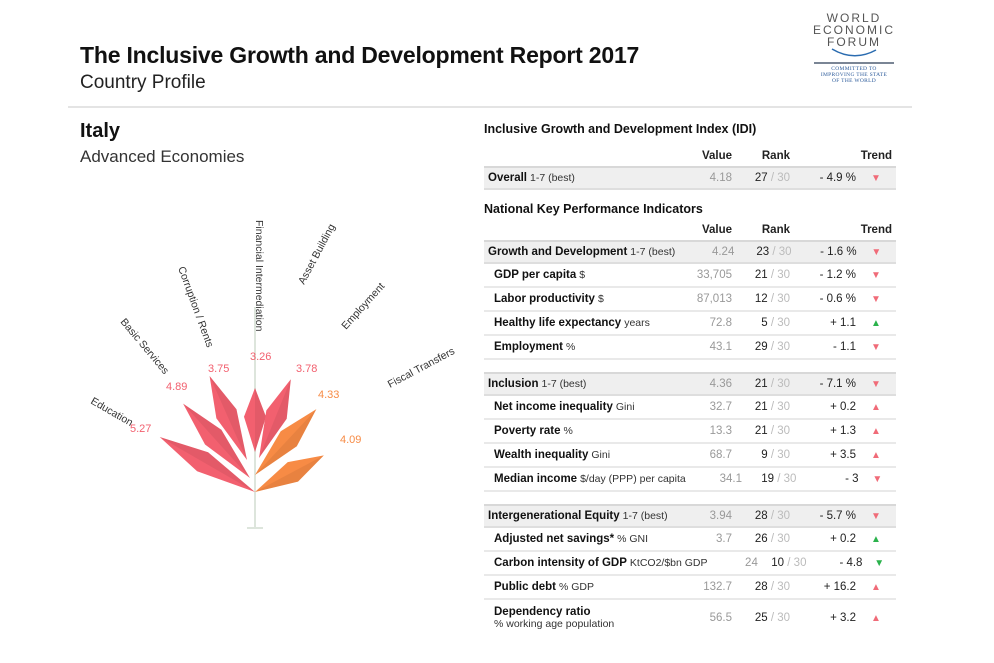 The image size is (994, 663). Describe the element at coordinates (761, 299) in the screenshot. I see `indicator-rank: 12` at that location.